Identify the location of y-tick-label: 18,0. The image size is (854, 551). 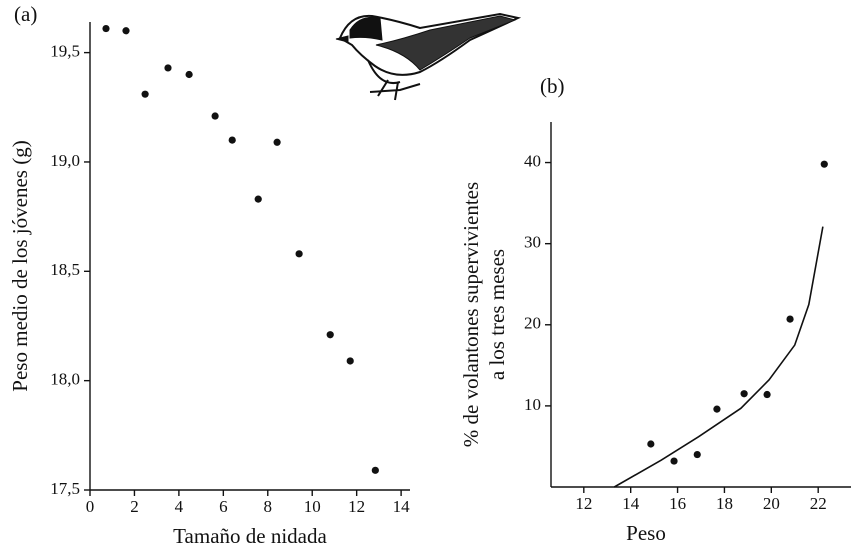
(65, 379).